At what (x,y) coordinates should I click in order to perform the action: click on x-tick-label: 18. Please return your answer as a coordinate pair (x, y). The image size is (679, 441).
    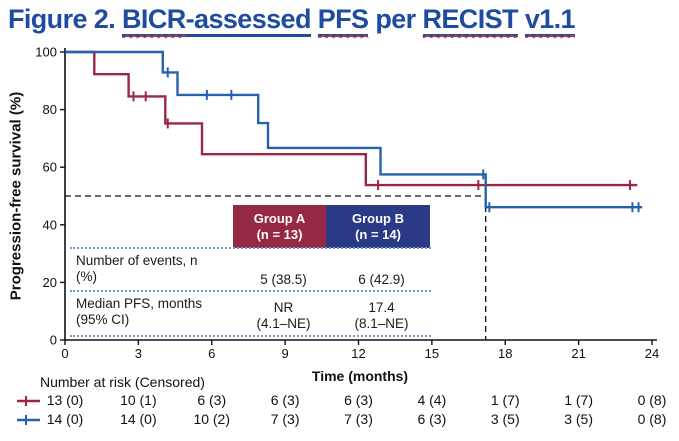
    Looking at the image, I should click on (505, 353).